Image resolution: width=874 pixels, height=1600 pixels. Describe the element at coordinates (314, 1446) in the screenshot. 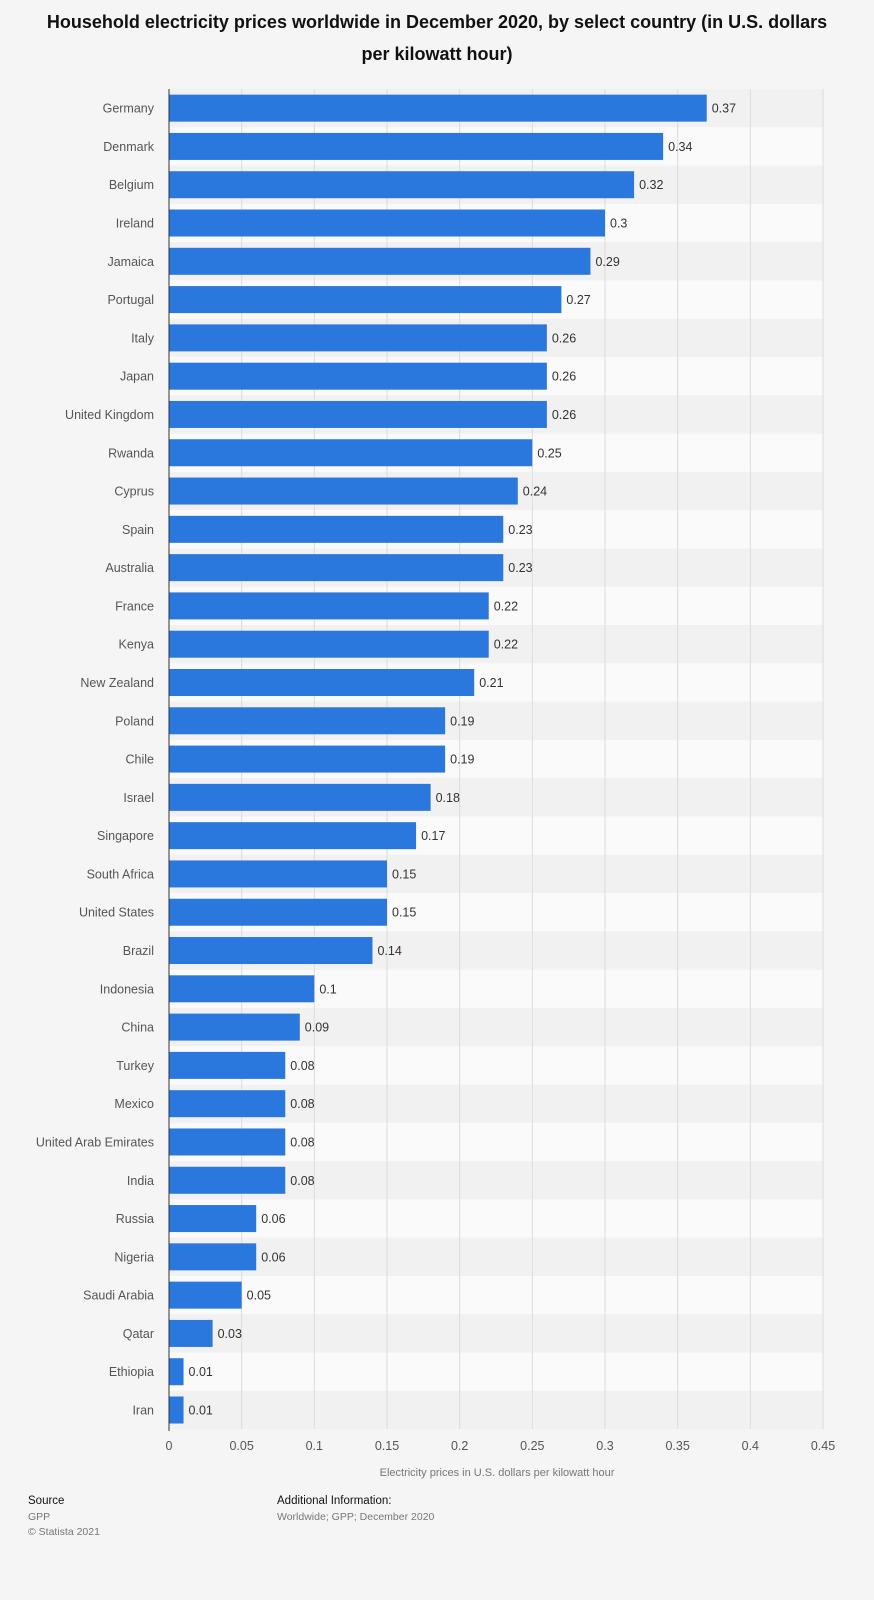

I see `x-tick-label: 0.1` at that location.